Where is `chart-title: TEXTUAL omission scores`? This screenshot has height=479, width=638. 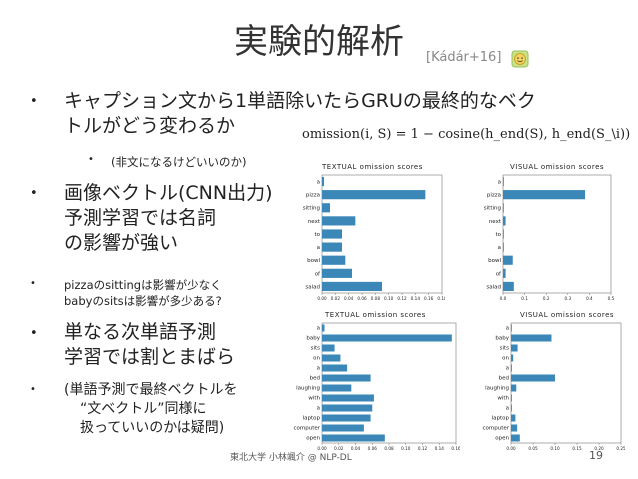 chart-title: TEXTUAL omission scores is located at coordinates (375, 315).